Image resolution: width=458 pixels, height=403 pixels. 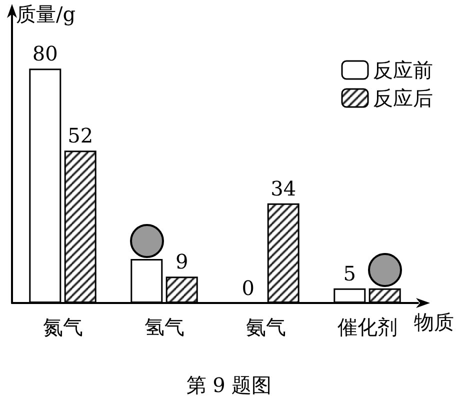 I want to click on legend-label: 反应前, so click(x=403, y=70).